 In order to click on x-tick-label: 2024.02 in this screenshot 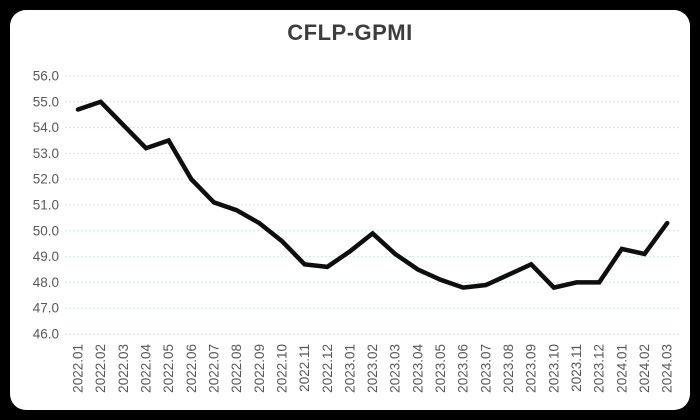, I will do `click(644, 368)`.